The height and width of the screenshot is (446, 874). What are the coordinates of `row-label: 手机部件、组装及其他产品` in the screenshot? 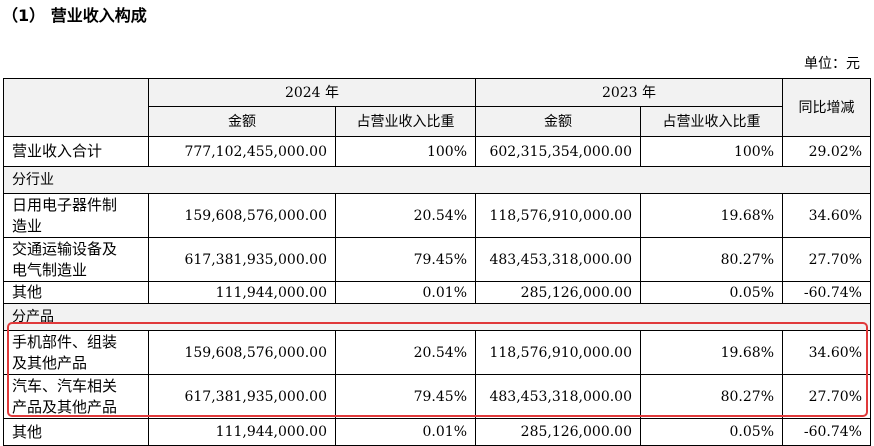 It's located at (76, 352).